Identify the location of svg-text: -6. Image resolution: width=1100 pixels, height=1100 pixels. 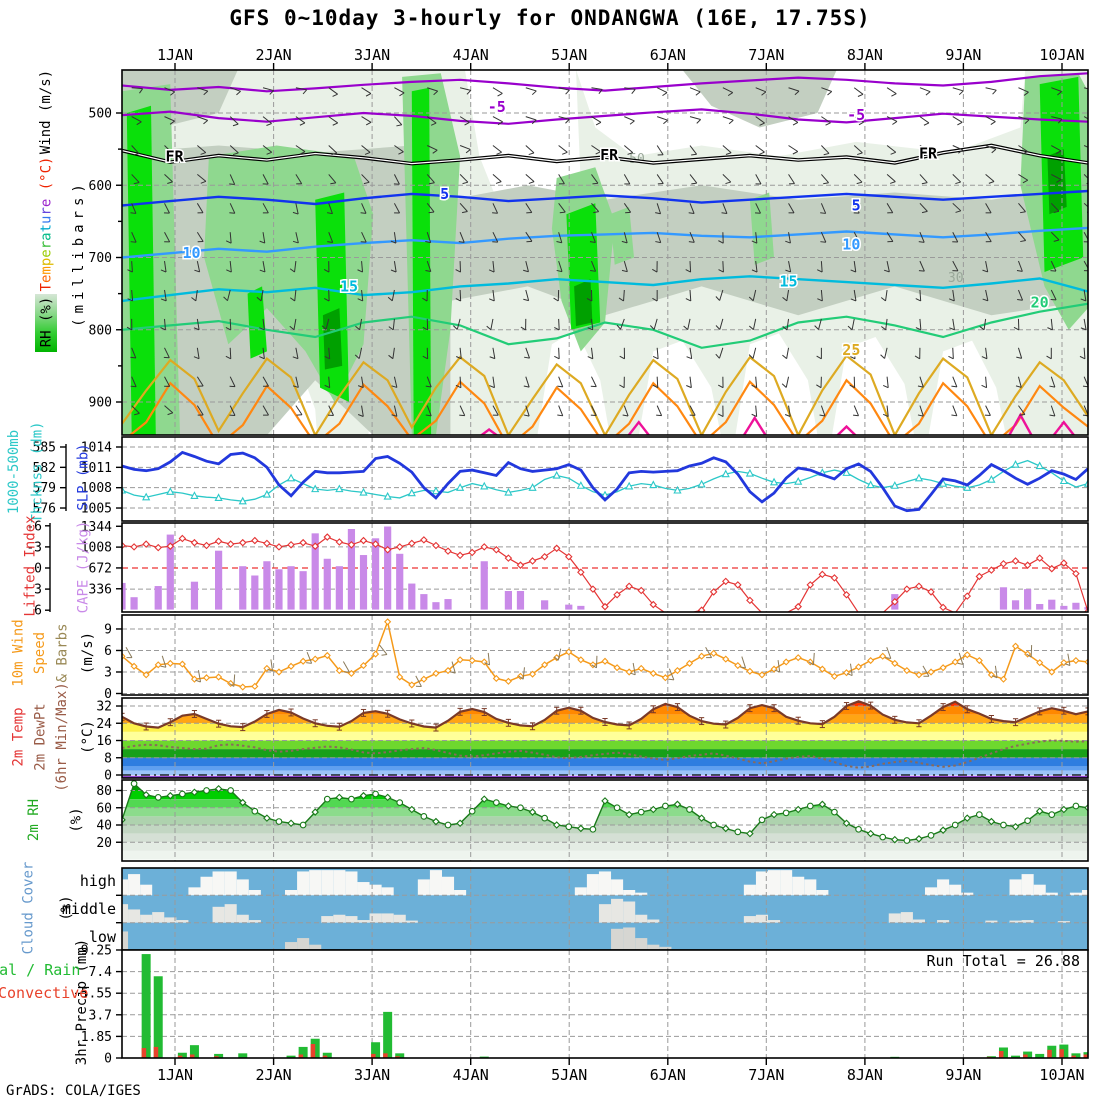
(34, 526).